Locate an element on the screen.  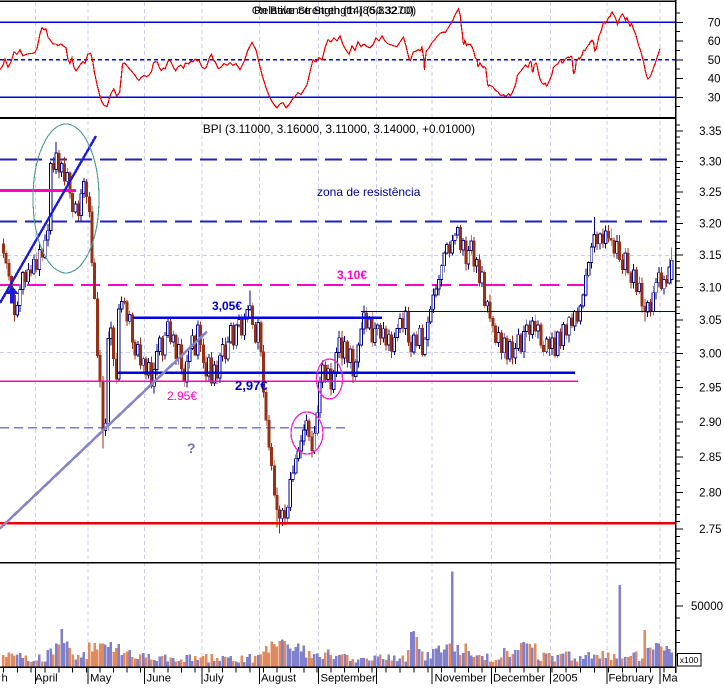
svg-text: 3.05 is located at coordinates (710, 321).